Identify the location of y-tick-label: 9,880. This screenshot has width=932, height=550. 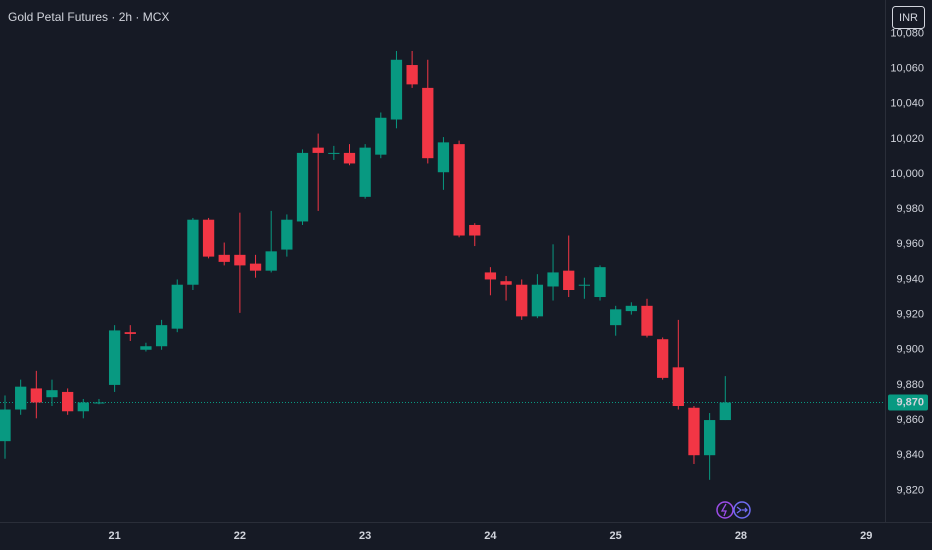
(910, 385).